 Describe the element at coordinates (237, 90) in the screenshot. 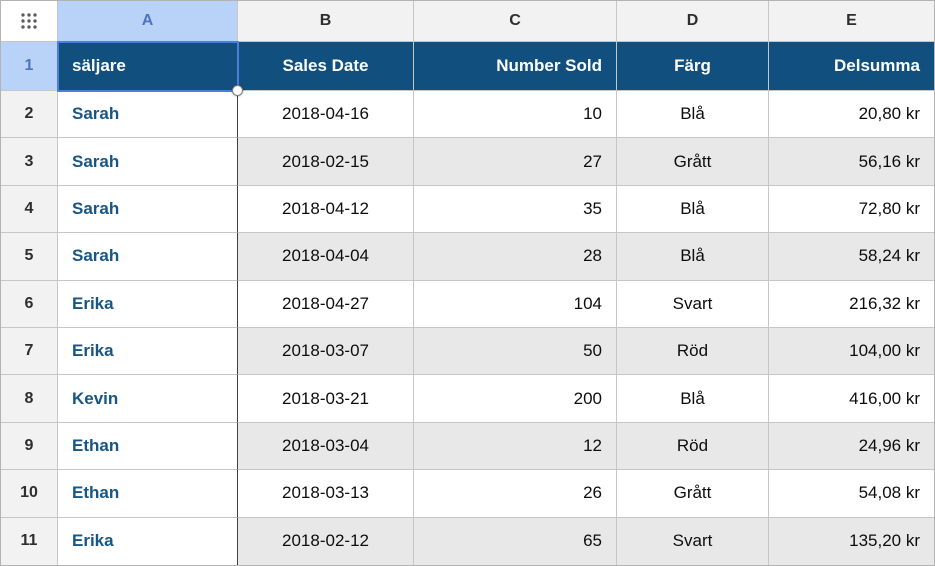

I see `fill-handle` at that location.